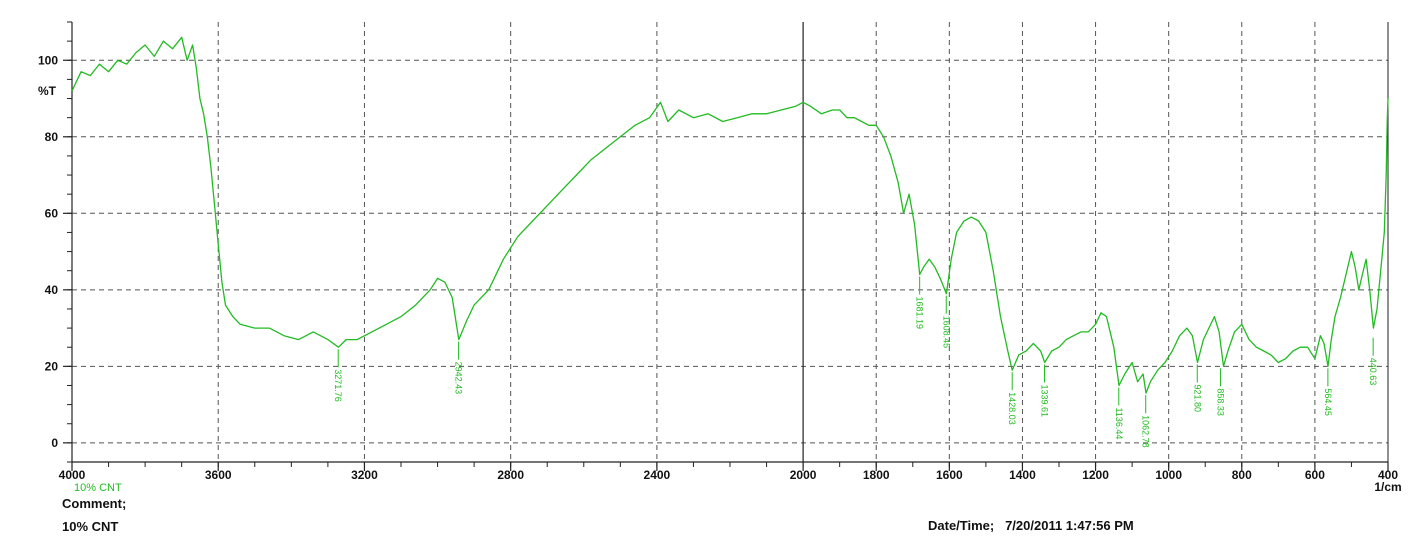 The image size is (1410, 551). Describe the element at coordinates (54, 443) in the screenshot. I see `y-tick-label: 0` at that location.